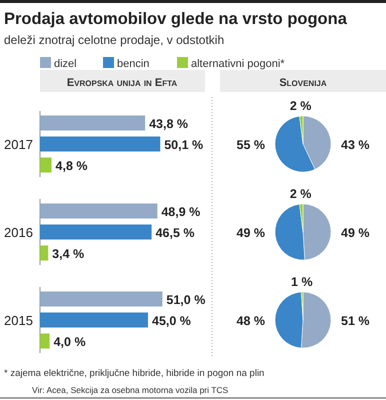 This screenshot has height=400, width=386. I want to click on data-label: 50,1 %, so click(184, 145).